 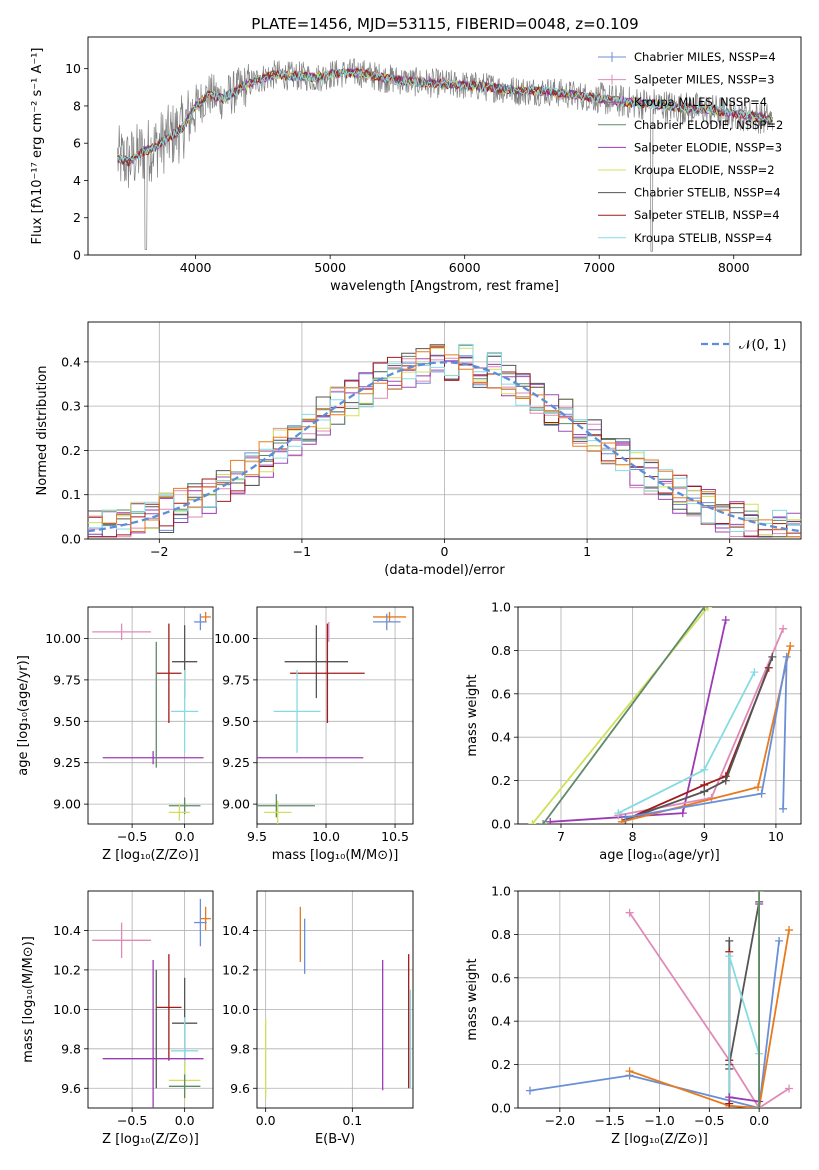 I want to click on spectrum-legend-label: Chabrier MILES, NSSP=4, so click(x=705, y=57).